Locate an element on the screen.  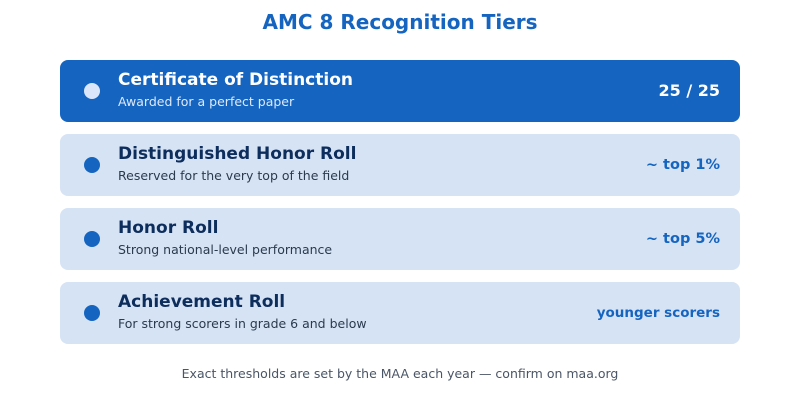
tier-badge: younger scorers is located at coordinates (658, 313).